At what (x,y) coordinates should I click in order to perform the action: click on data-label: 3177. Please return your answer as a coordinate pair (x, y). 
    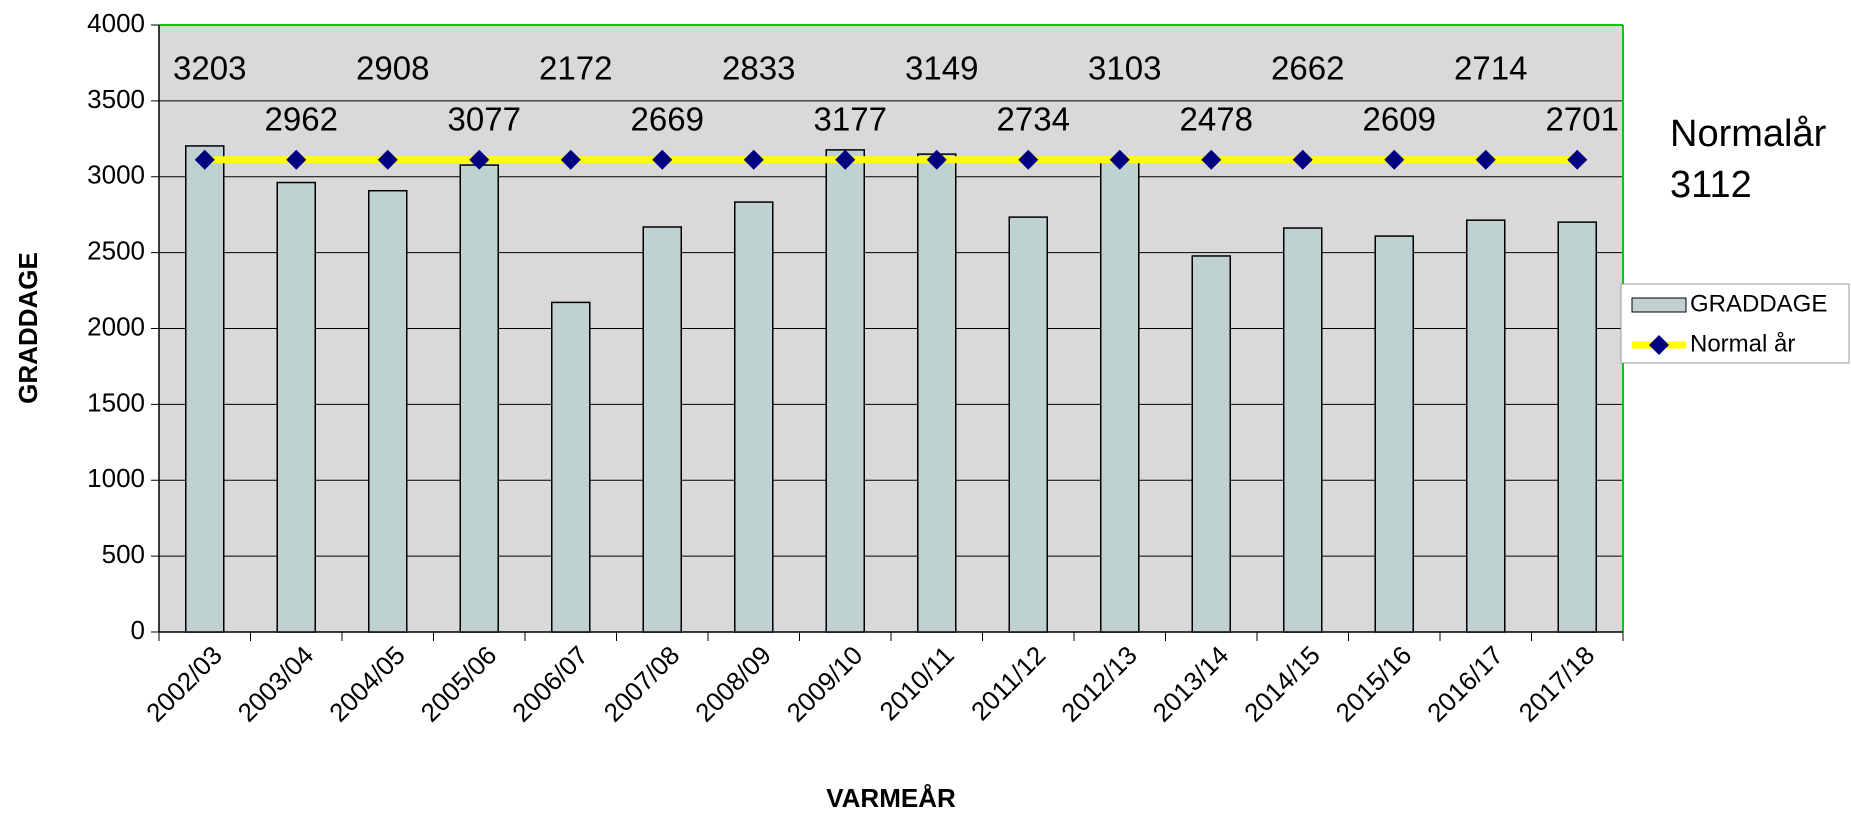
    Looking at the image, I should click on (850, 119).